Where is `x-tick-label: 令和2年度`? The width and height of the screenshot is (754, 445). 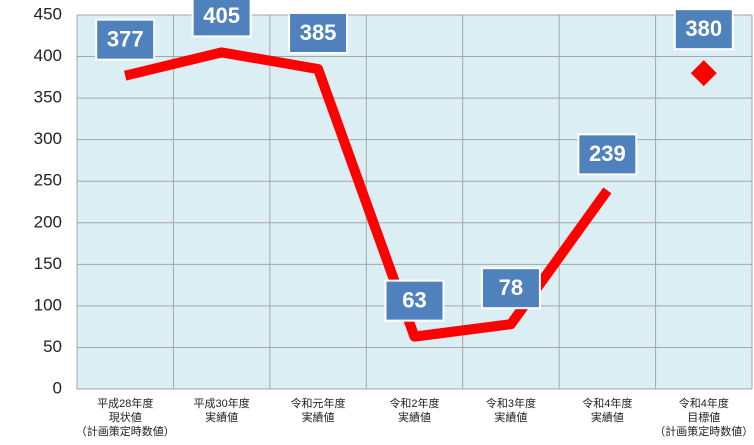 x-tick-label: 令和2年度 is located at coordinates (414, 403).